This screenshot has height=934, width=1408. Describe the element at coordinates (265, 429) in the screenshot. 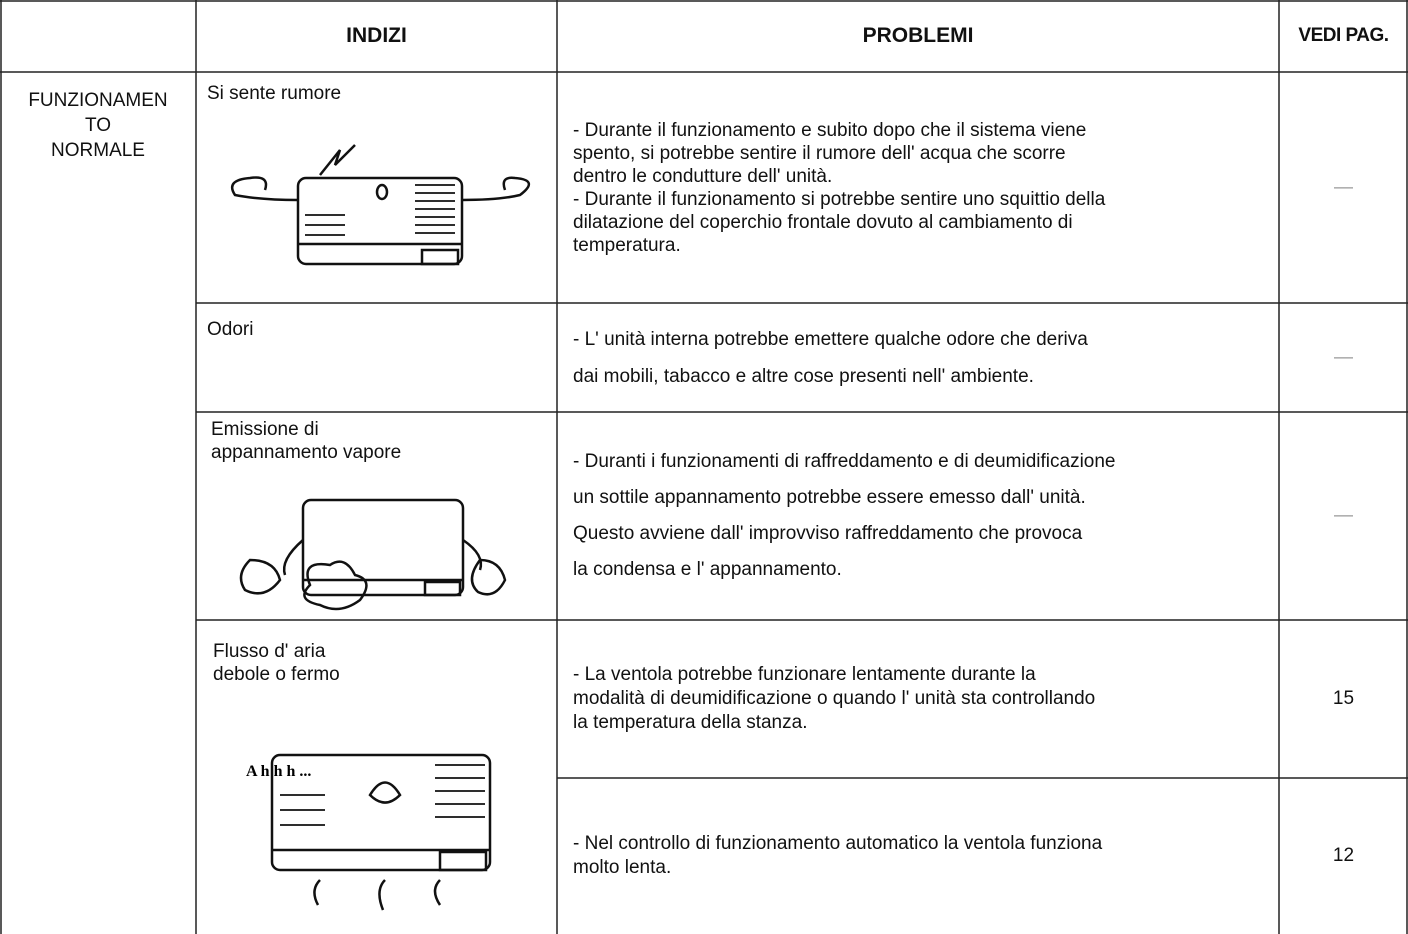

I see `indizi-line: Emissione di` at that location.